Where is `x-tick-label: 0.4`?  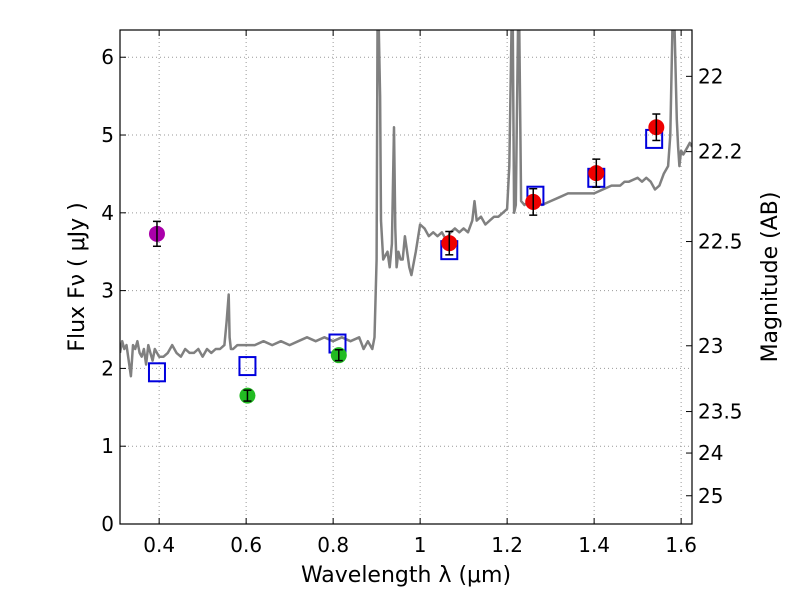
x-tick-label: 0.4 is located at coordinates (159, 545).